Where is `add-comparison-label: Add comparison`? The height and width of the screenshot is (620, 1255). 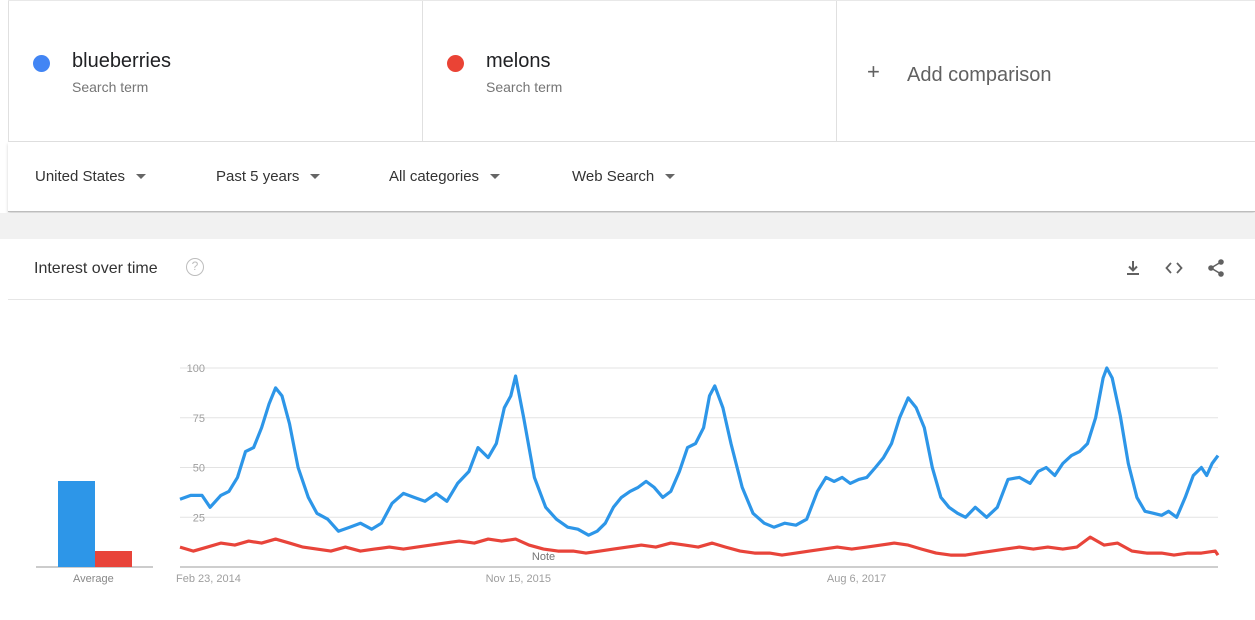
add-comparison-label: Add comparison is located at coordinates (979, 75).